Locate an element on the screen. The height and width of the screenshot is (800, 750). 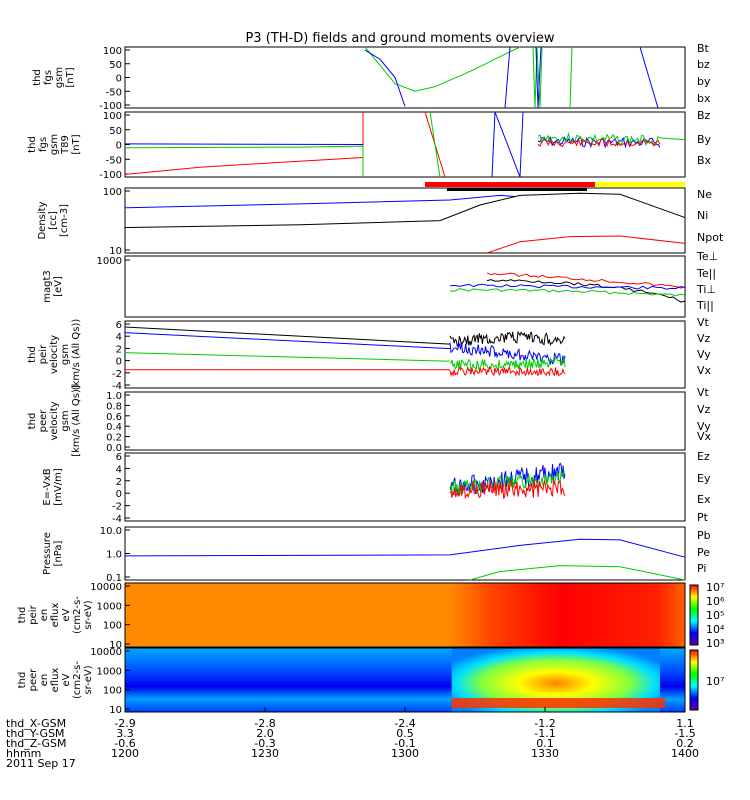
region-bar-black is located at coordinates (517, 189).